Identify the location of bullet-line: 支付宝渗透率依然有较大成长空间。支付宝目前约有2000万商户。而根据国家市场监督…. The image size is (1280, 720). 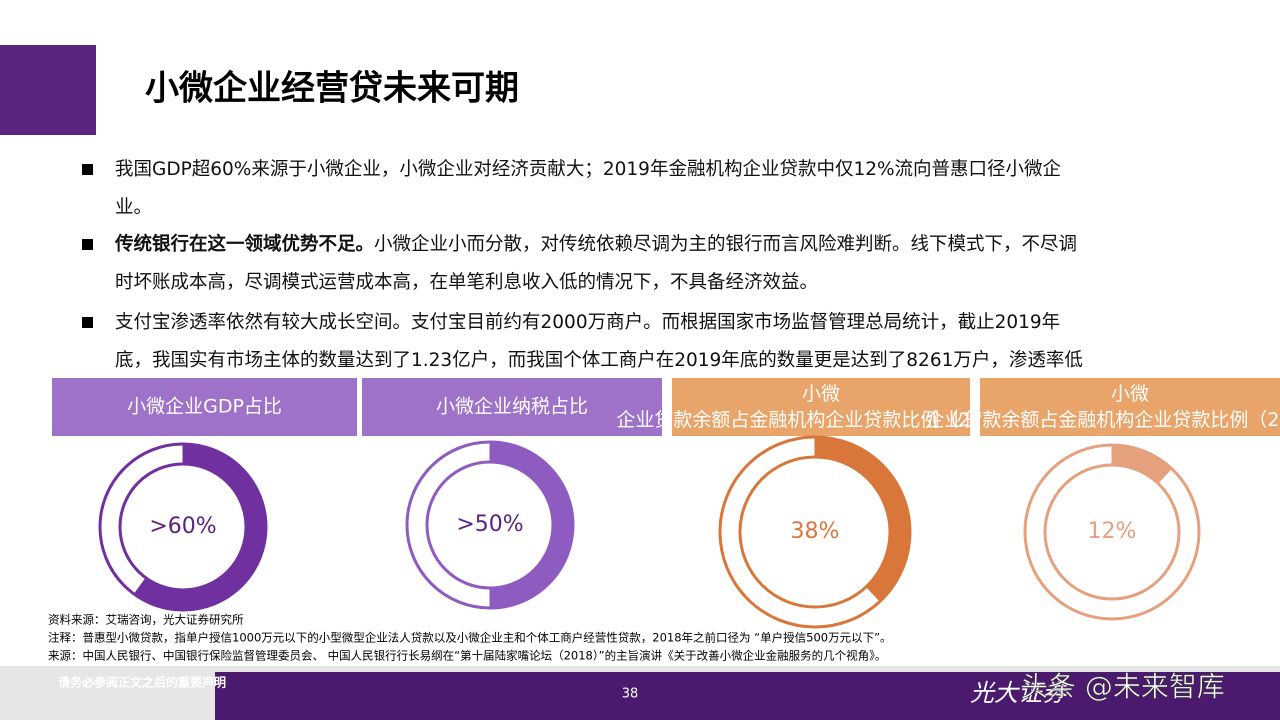
(587, 322).